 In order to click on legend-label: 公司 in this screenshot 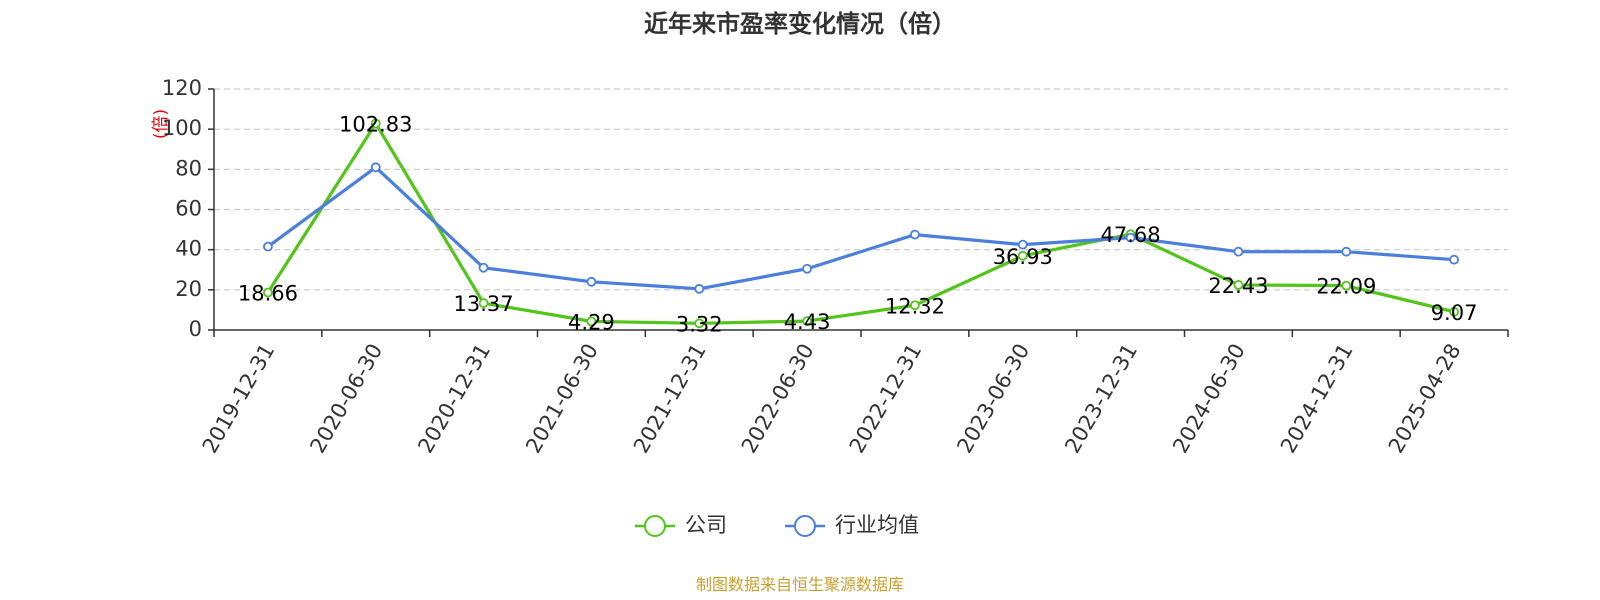, I will do `click(706, 525)`.